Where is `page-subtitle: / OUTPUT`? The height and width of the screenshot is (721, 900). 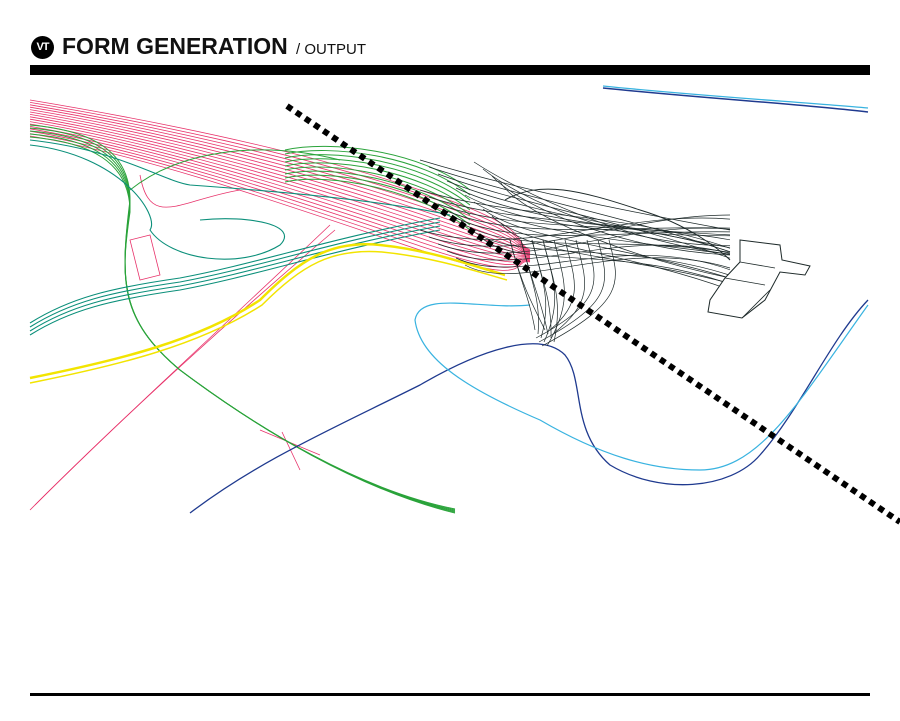 page-subtitle: / OUTPUT is located at coordinates (331, 49).